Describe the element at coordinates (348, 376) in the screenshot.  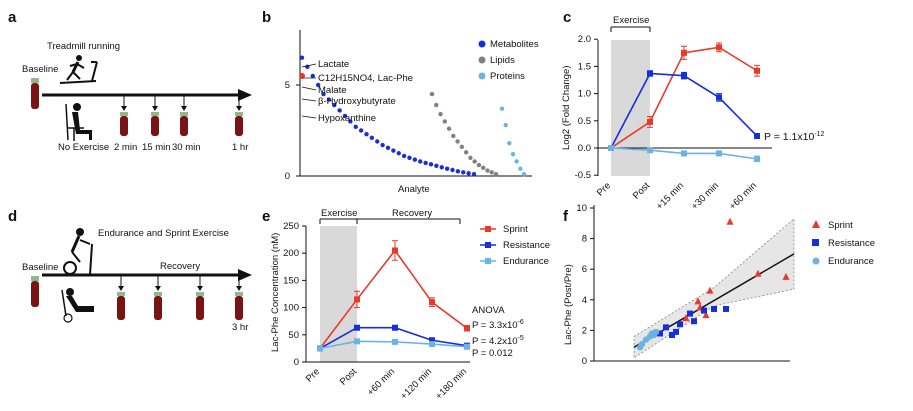
I see `e-xtick-label: Post` at that location.